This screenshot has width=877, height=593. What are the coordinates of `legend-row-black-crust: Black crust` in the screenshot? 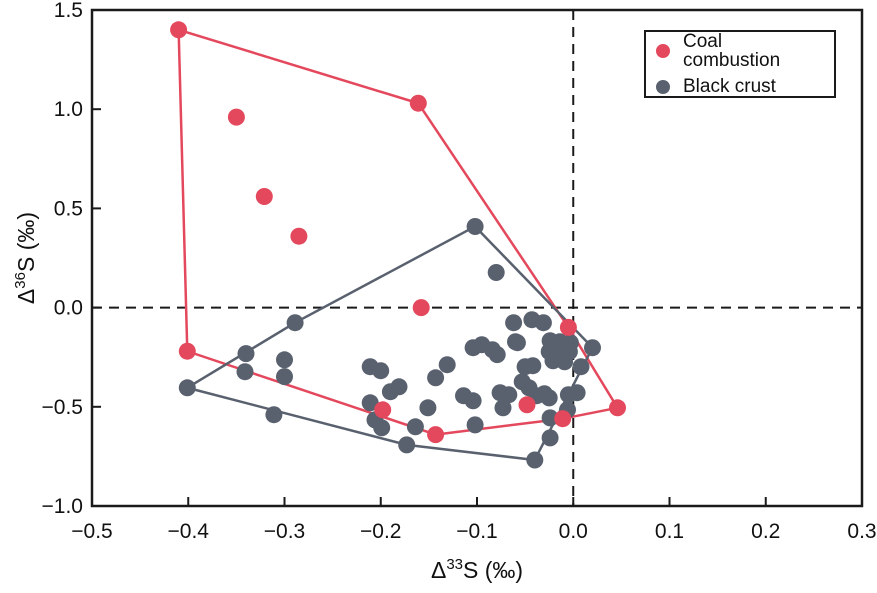 It's located at (740, 86).